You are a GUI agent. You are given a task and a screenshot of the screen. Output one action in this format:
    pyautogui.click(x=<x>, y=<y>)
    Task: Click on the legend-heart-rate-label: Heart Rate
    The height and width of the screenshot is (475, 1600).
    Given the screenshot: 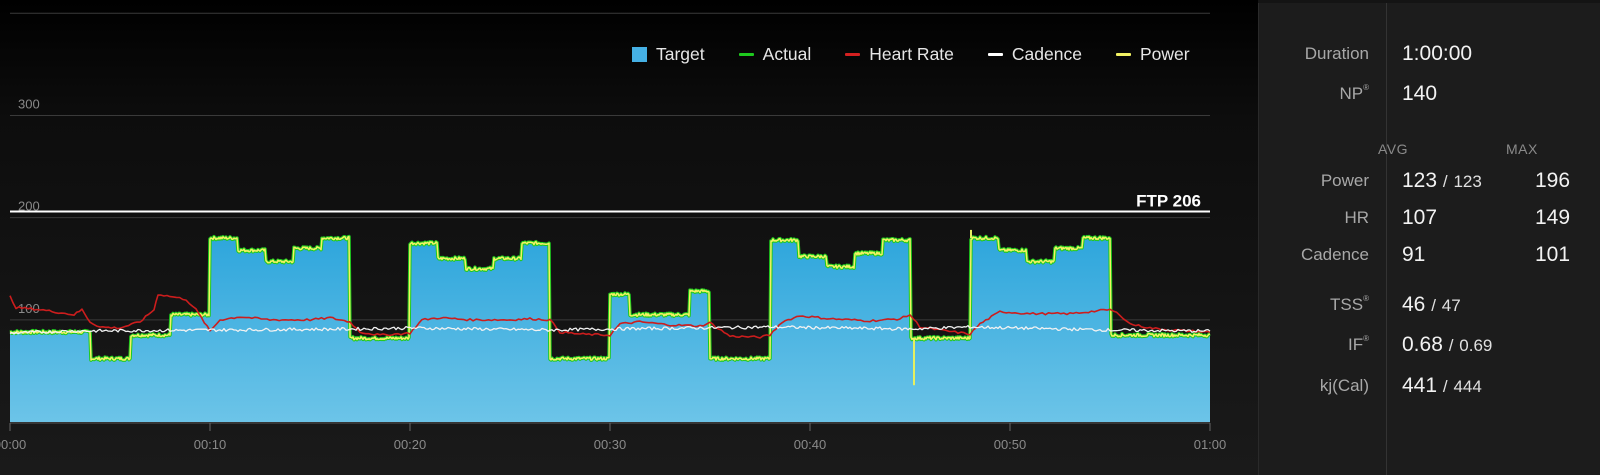 What is the action you would take?
    pyautogui.click(x=911, y=54)
    